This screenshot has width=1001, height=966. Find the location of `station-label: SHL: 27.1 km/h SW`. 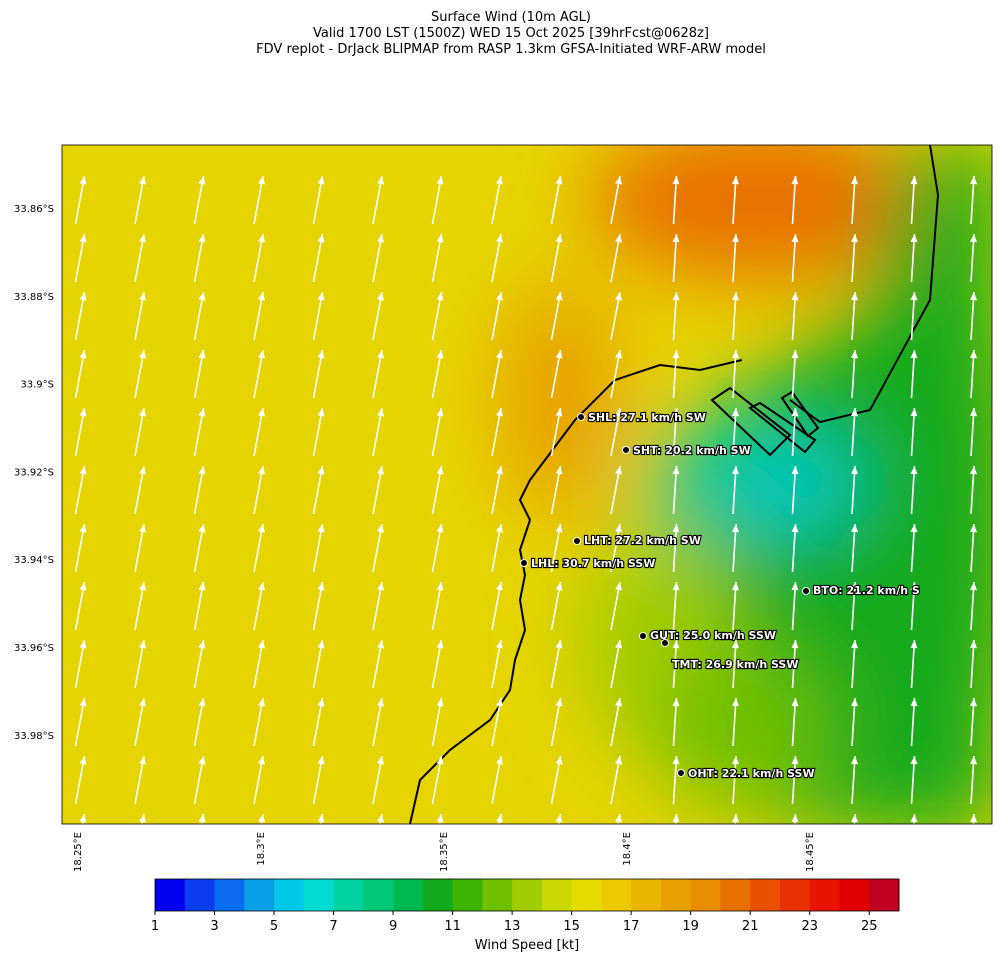

station-label: SHL: 27.1 km/h SW is located at coordinates (647, 417).